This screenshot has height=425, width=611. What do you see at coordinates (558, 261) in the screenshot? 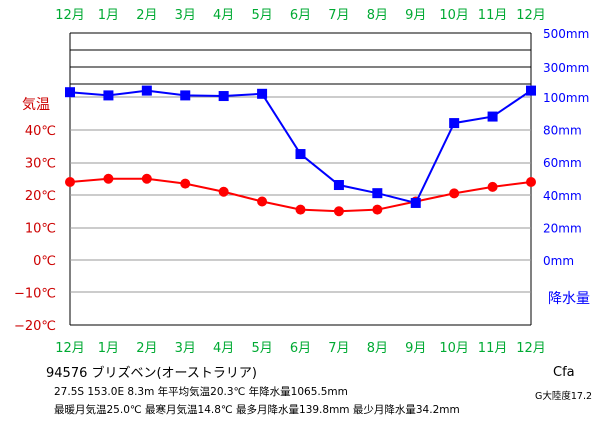
I see `precipitation-tick-label: 0mm` at bounding box center [558, 261].